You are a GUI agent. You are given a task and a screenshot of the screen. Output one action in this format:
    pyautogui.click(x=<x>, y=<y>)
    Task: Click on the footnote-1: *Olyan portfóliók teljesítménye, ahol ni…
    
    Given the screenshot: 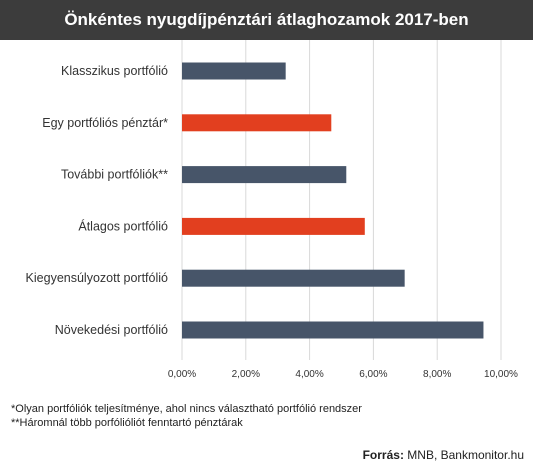 What is the action you would take?
    pyautogui.click(x=186, y=409)
    